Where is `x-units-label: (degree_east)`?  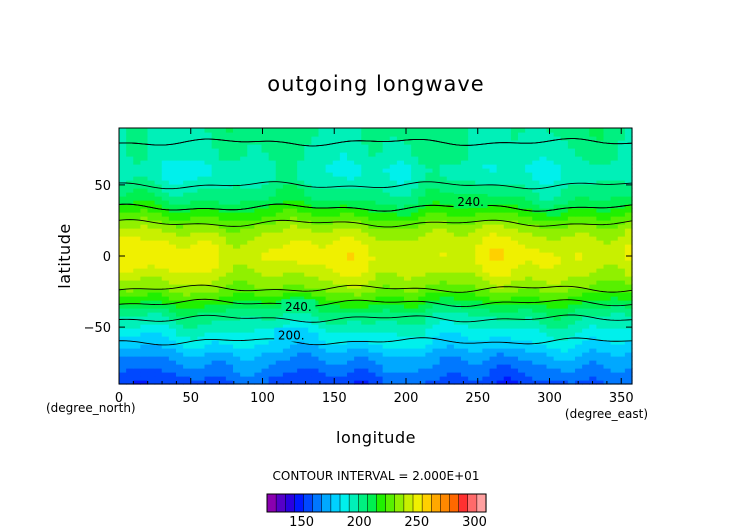
x-units-label: (degree_east) is located at coordinates (606, 414).